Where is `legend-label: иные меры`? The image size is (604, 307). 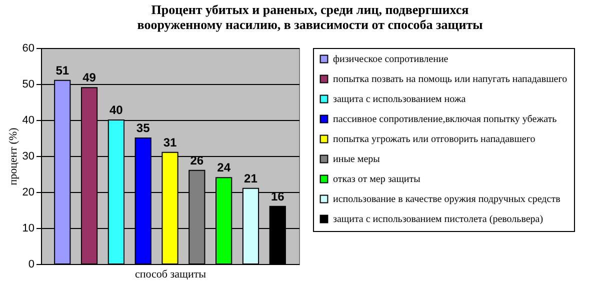 legend-label: иные меры is located at coordinates (356, 159).